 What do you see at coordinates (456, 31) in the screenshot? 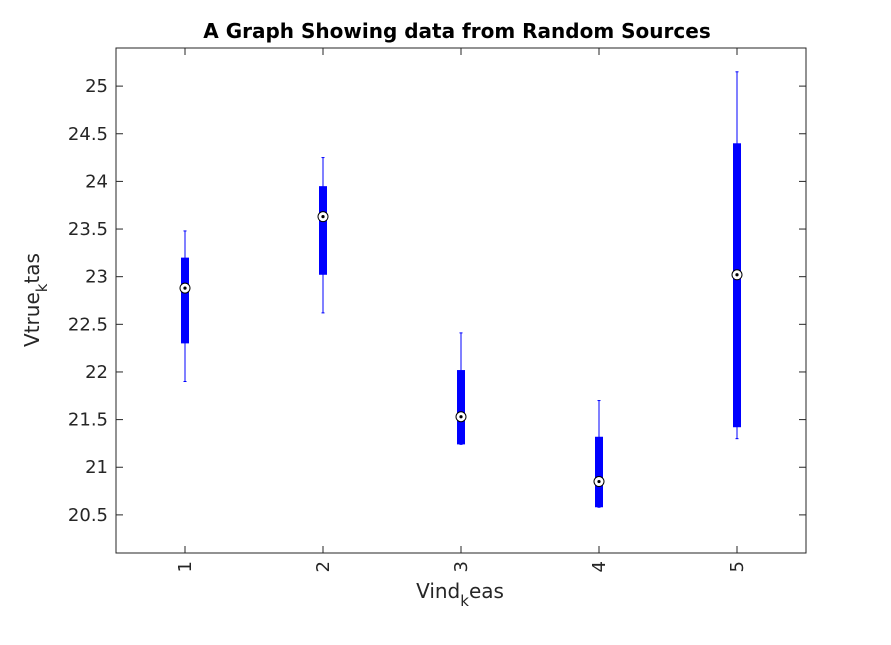
I see `chart-title: A Graph Showing data from Random Sources` at bounding box center [456, 31].